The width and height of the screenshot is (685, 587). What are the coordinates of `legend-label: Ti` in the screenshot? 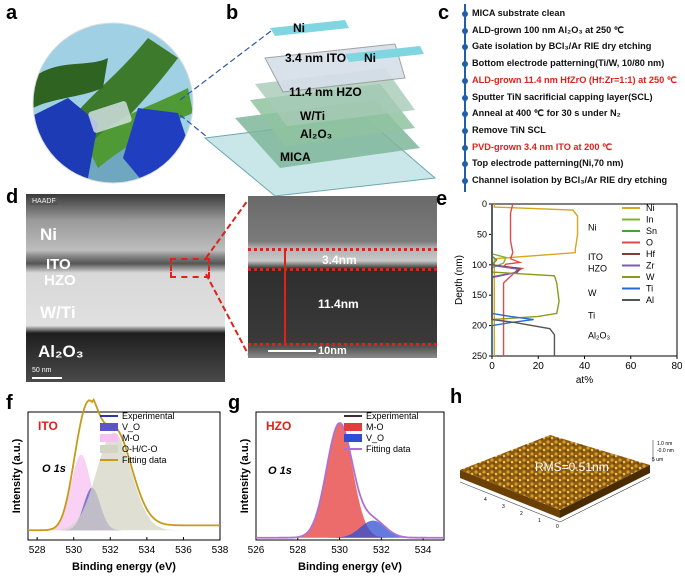 It's located at (649, 289).